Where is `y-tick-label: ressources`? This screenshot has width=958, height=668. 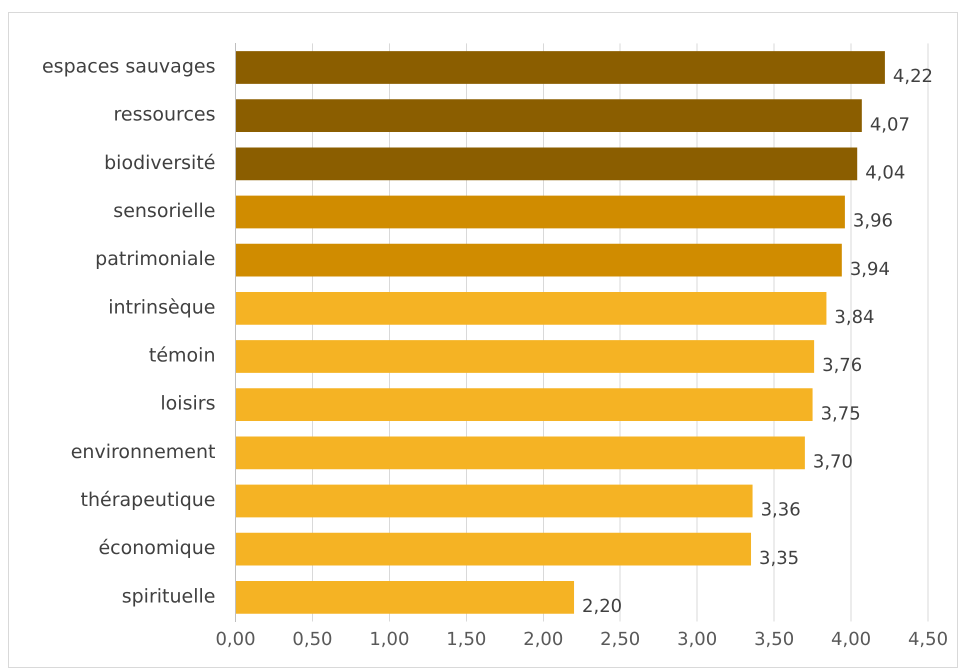 y-tick-label: ressources is located at coordinates (165, 115).